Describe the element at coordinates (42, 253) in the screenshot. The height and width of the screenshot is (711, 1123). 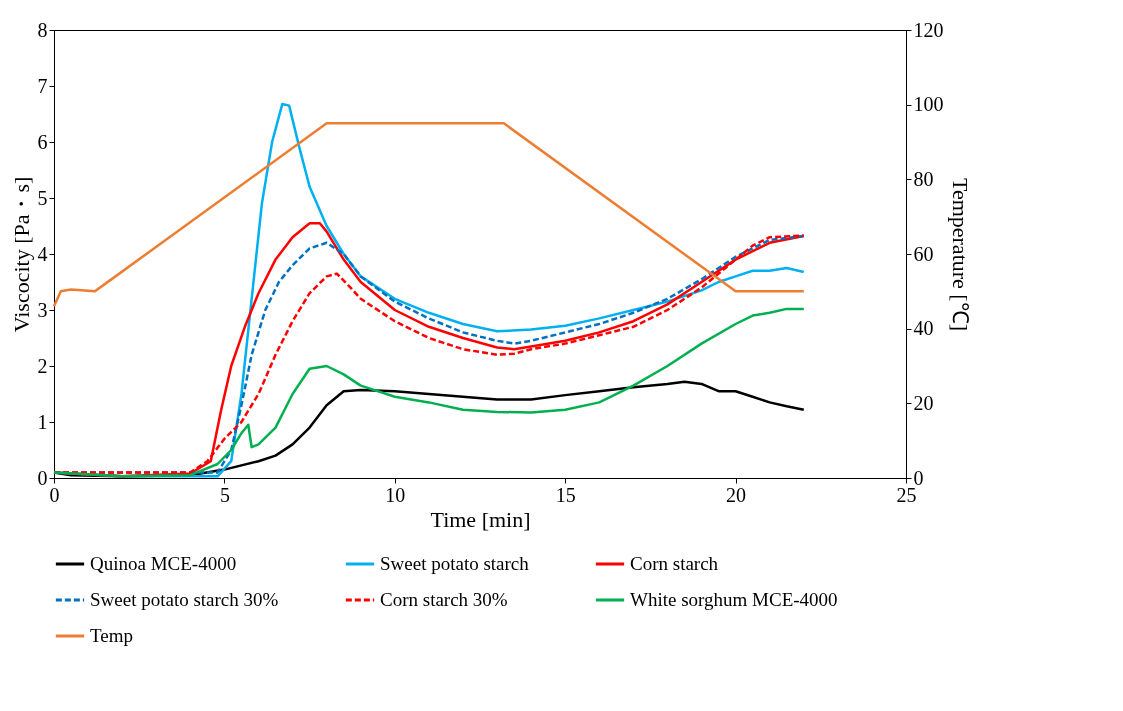
I see `y-tick-label: 4` at that location.